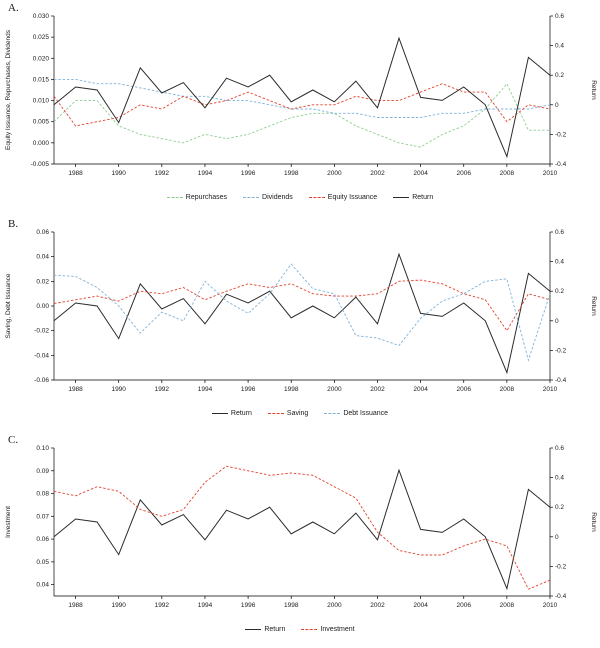  I want to click on legend-label: Equity Issuance, so click(352, 197).